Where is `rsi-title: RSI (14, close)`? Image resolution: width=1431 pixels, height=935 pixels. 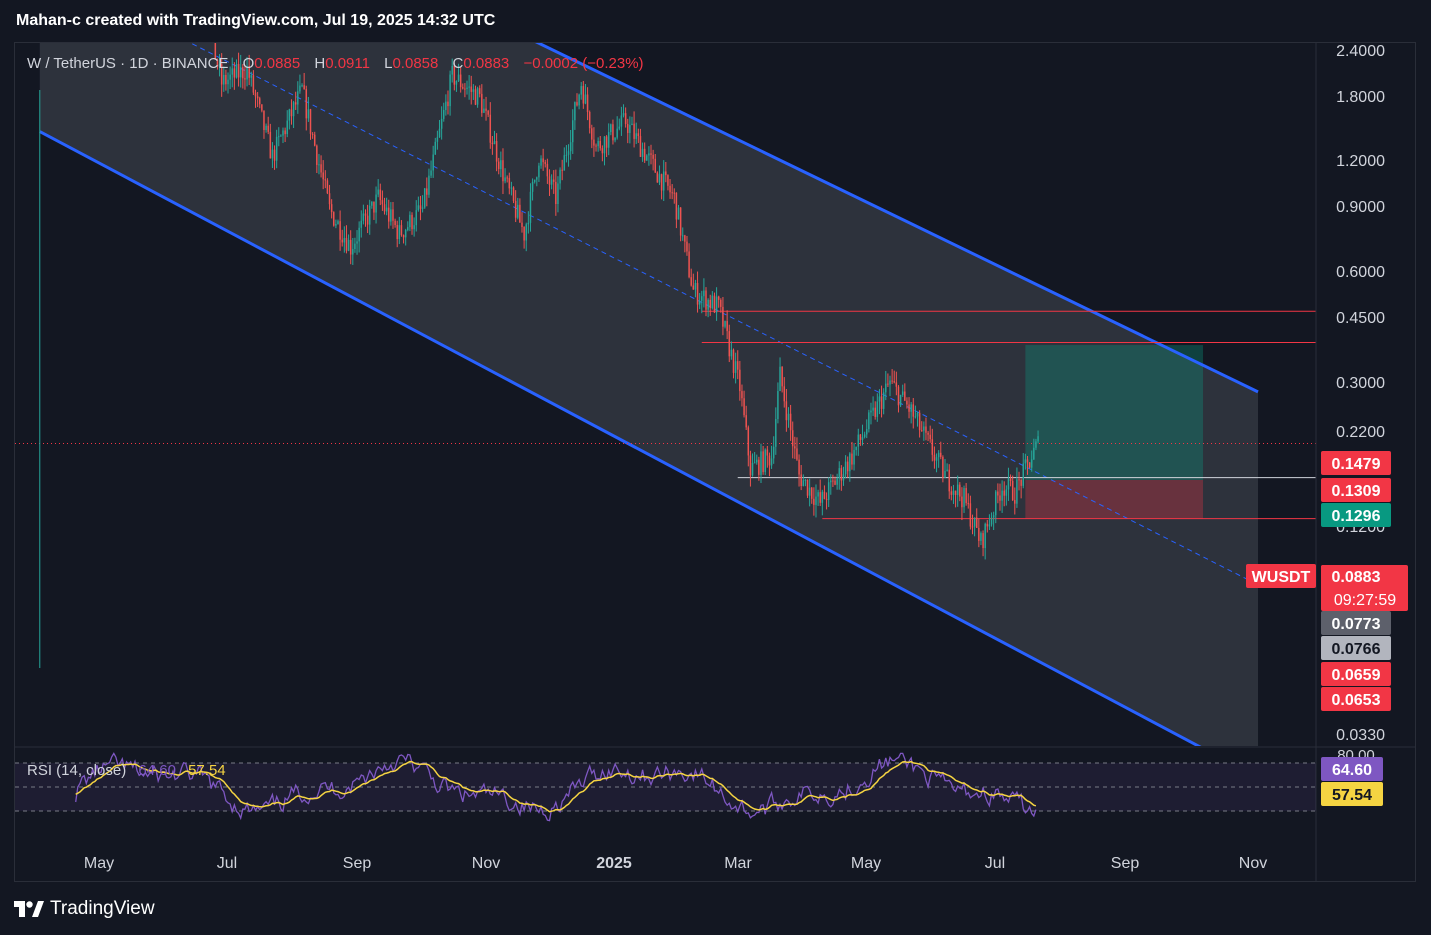
rsi-title: RSI (14, close) is located at coordinates (77, 770).